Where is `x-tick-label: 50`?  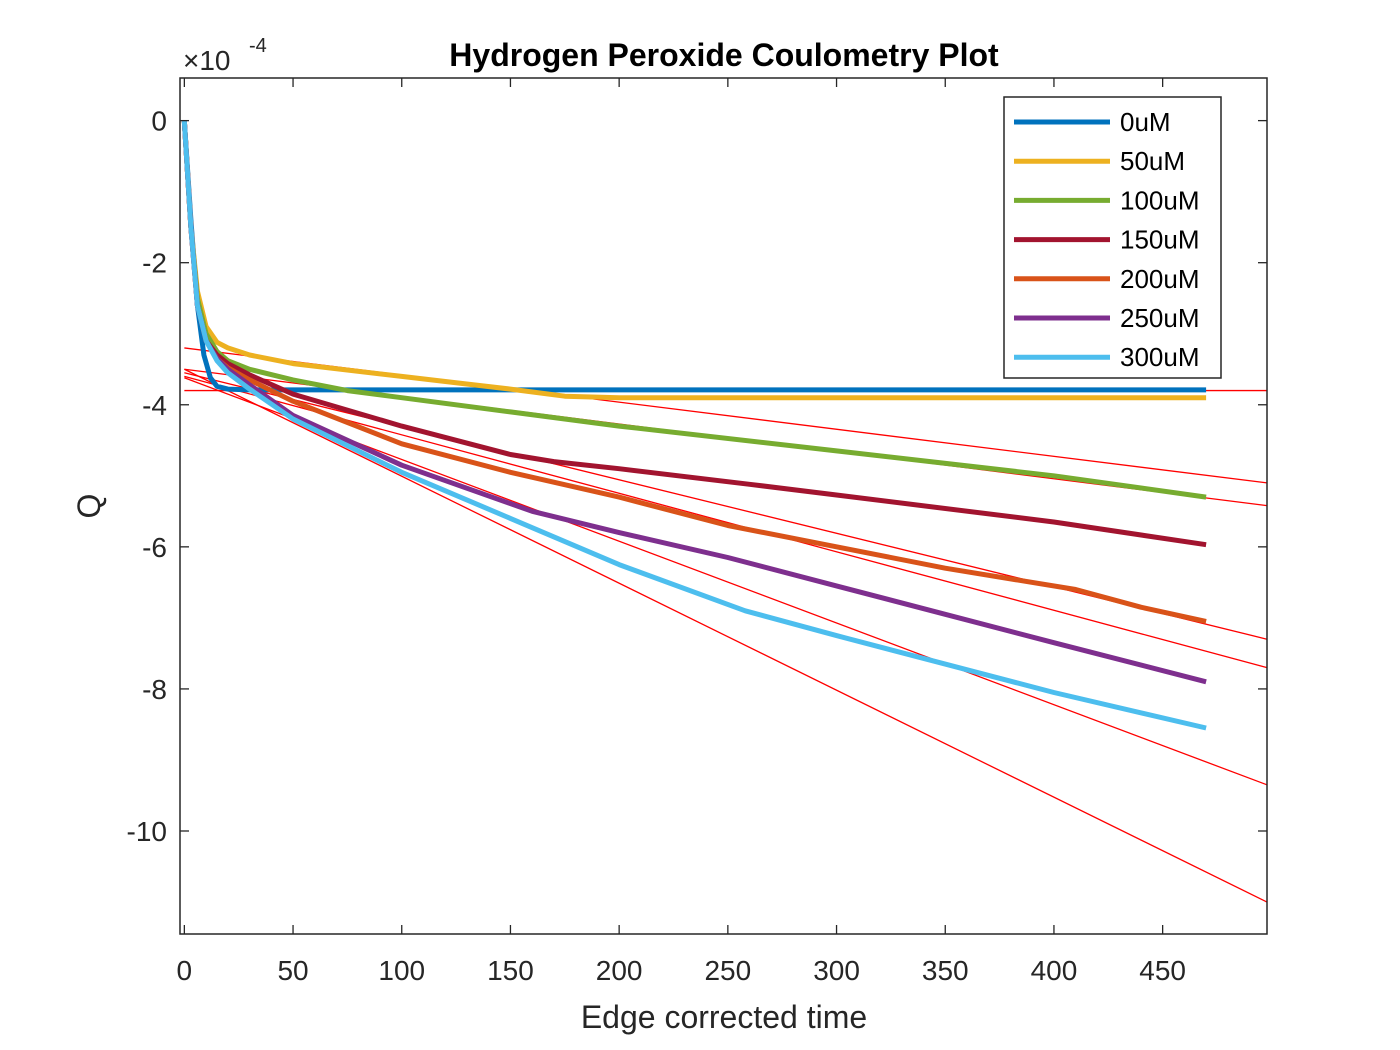 x-tick-label: 50 is located at coordinates (292, 970).